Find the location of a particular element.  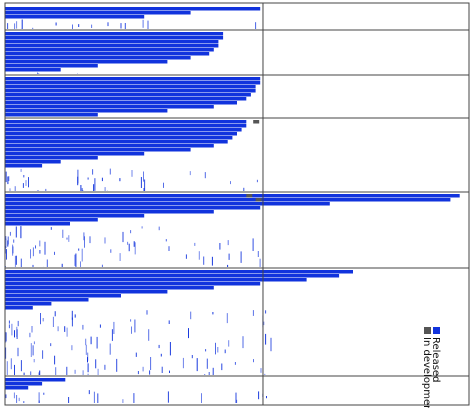

status-bar-s5-r3 is located at coordinates (167, 204).